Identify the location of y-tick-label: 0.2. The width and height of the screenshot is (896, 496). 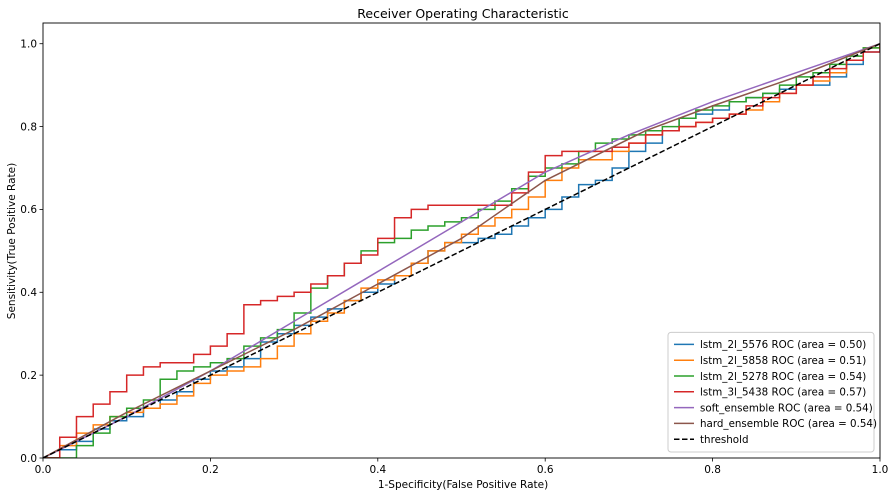
(28, 376).